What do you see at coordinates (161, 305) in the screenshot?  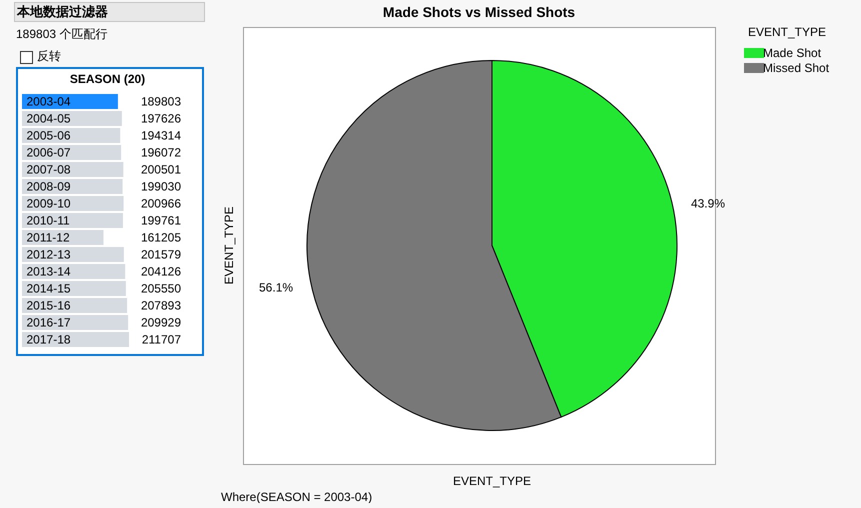 I see `data-label: 207893` at bounding box center [161, 305].